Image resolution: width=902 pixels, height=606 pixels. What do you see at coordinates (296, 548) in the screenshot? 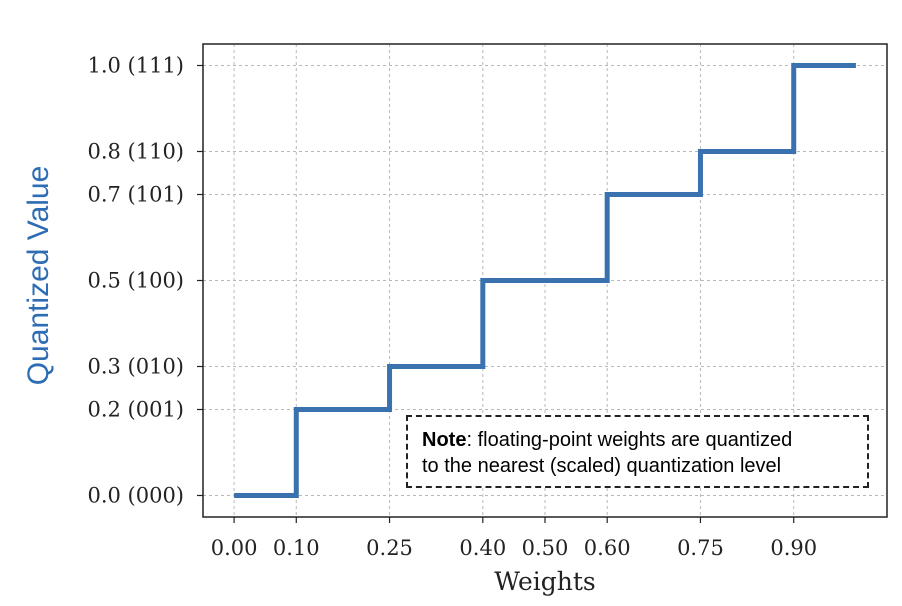
I see `x-tick-label-1: 0.10` at bounding box center [296, 548].